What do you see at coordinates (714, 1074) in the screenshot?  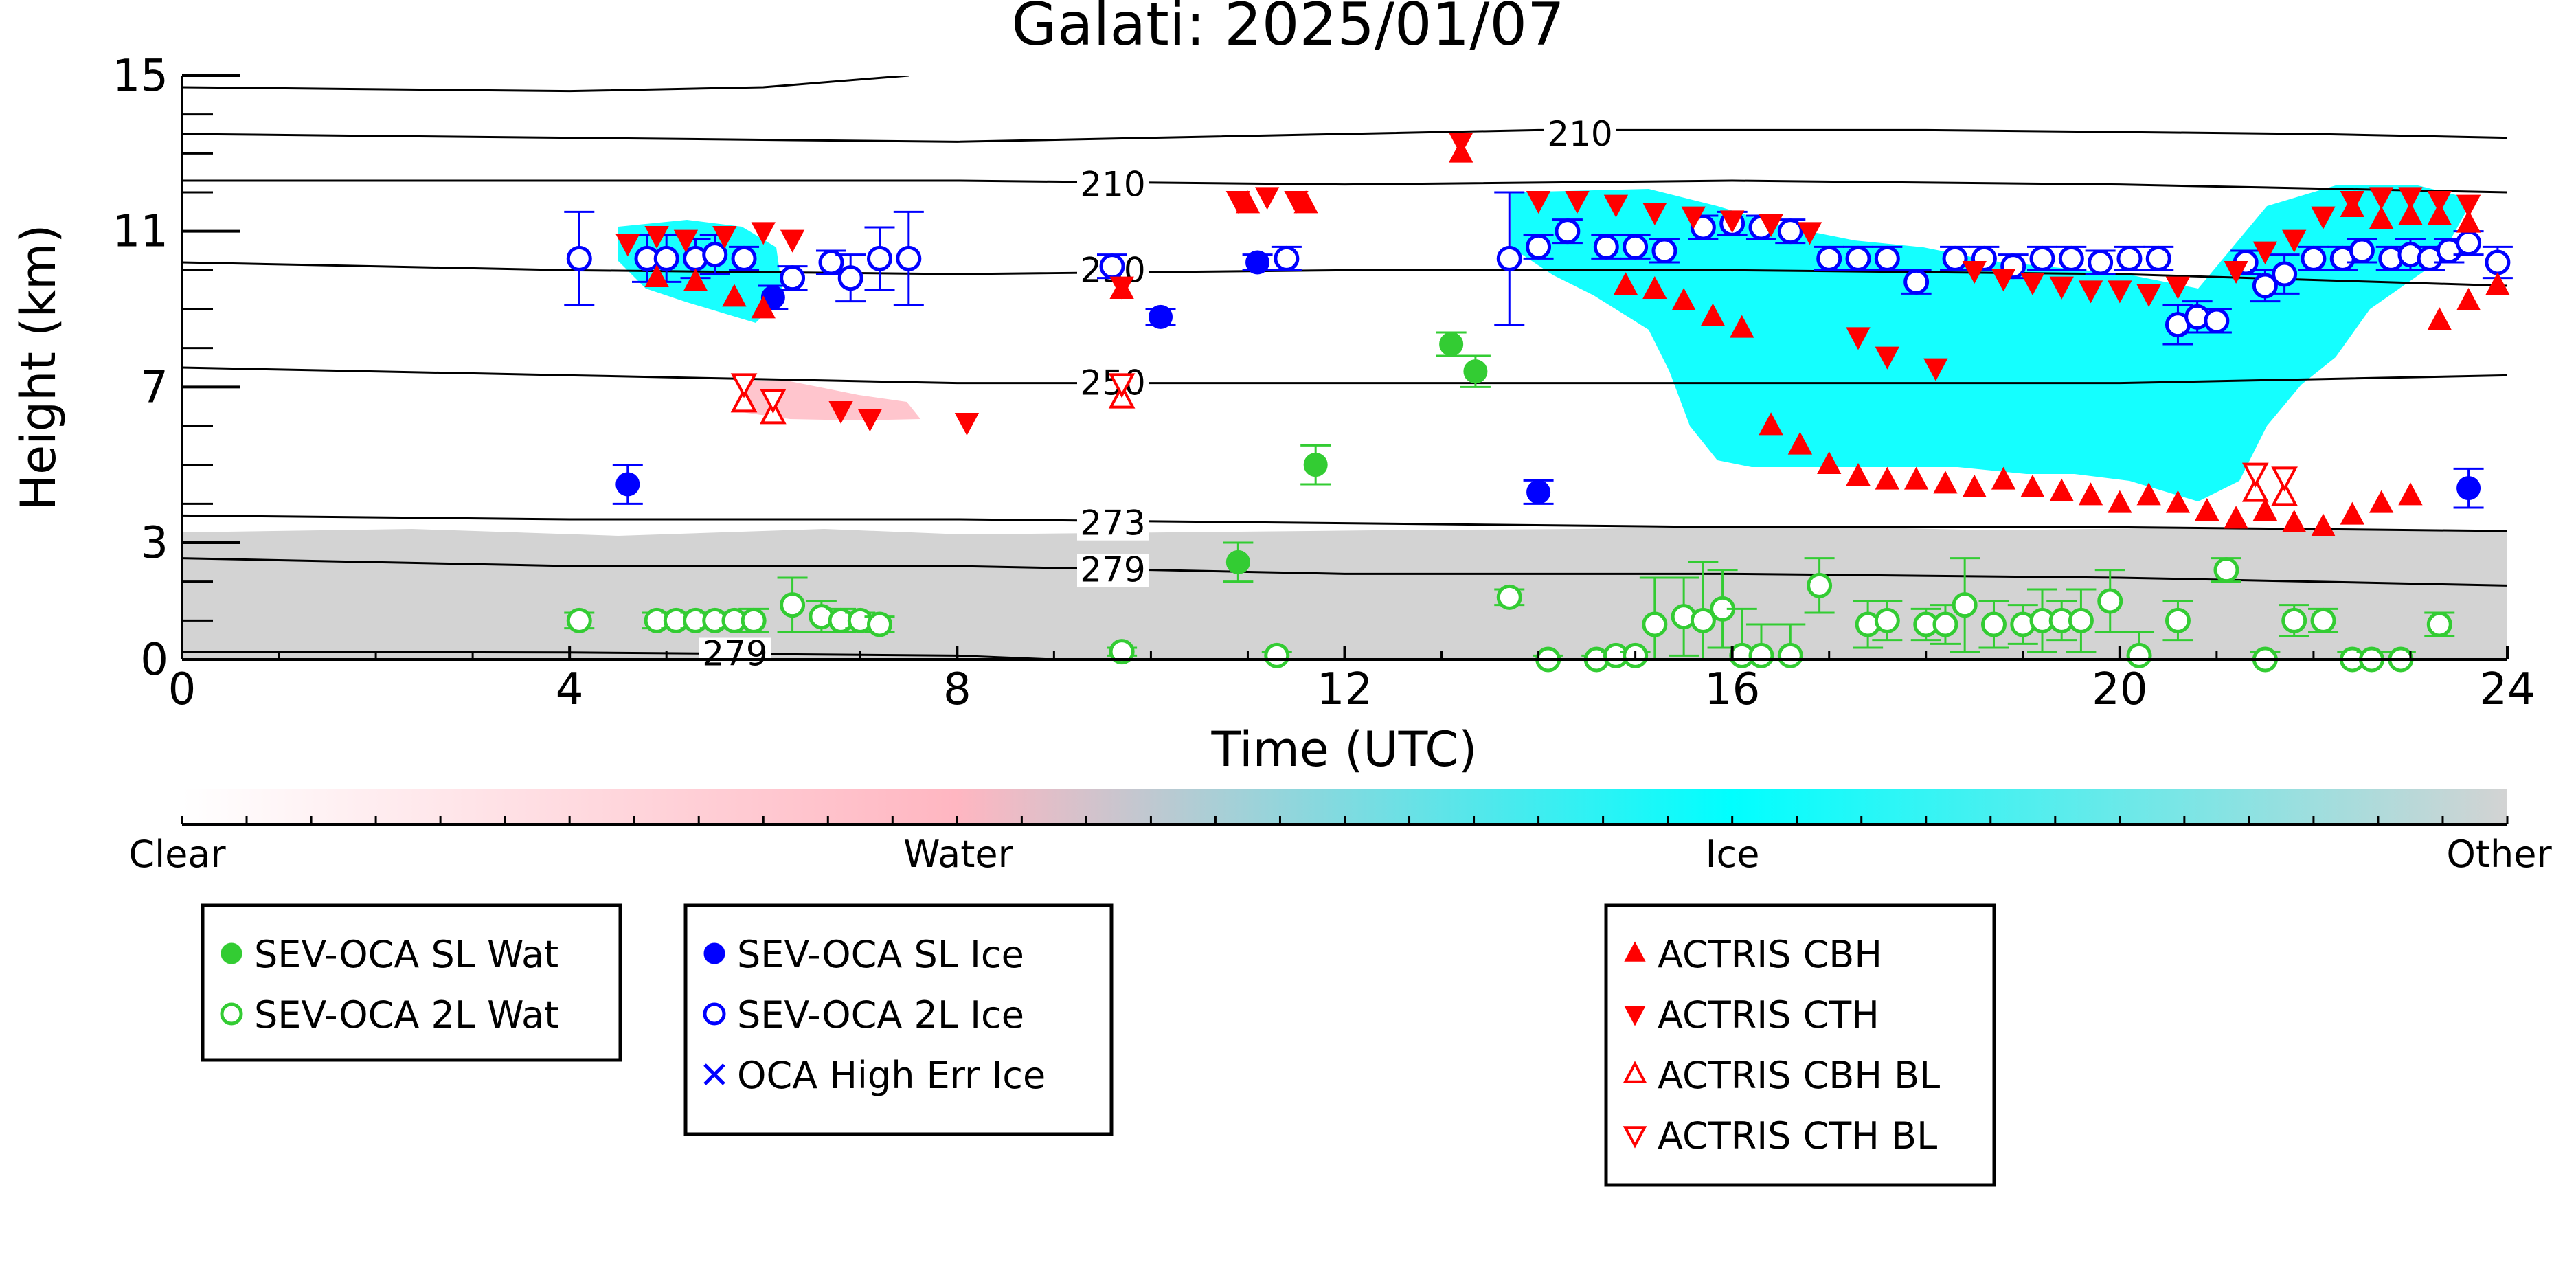 I see `legend-marker-oca-high-err-ice` at bounding box center [714, 1074].